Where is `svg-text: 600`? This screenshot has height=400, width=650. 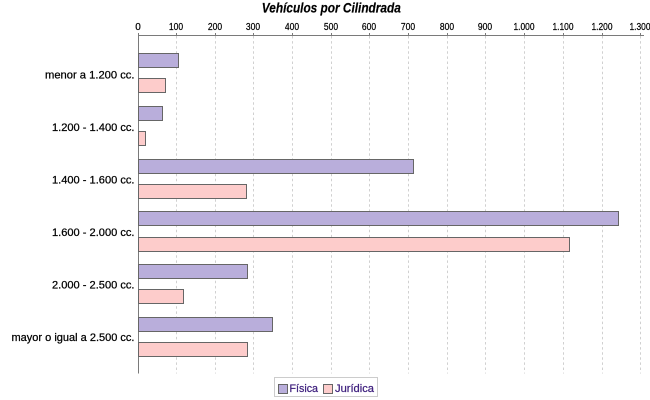
svg-text: 600 is located at coordinates (369, 27).